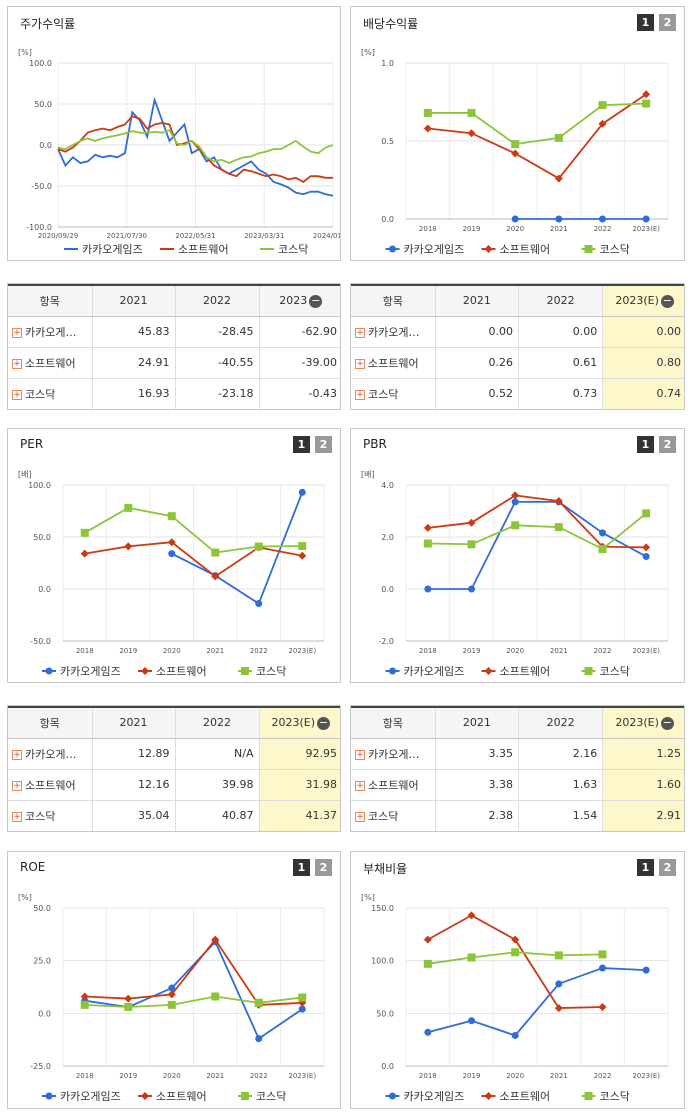  I want to click on legend-item: 소프트웨어, so click(194, 249).